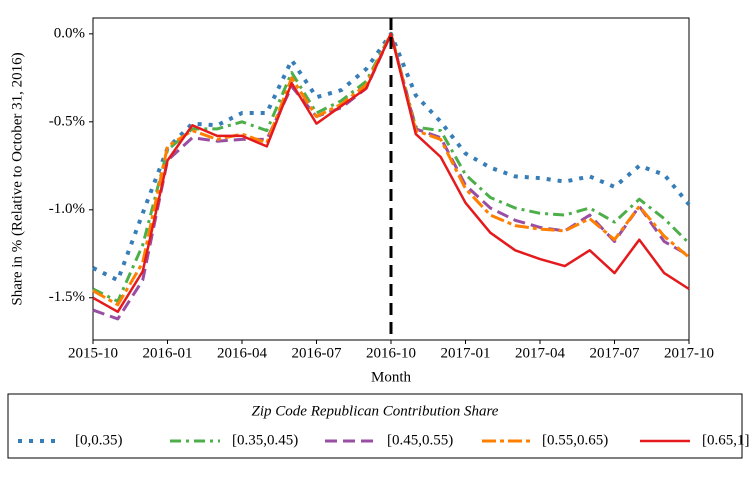 This screenshot has height=477, width=752. Describe the element at coordinates (168, 353) in the screenshot. I see `x-tick-label: 2016-01` at that location.